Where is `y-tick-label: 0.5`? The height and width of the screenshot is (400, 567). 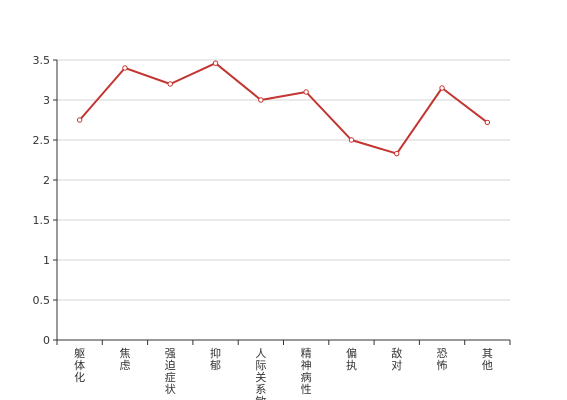 y-tick-label: 0.5 is located at coordinates (42, 300).